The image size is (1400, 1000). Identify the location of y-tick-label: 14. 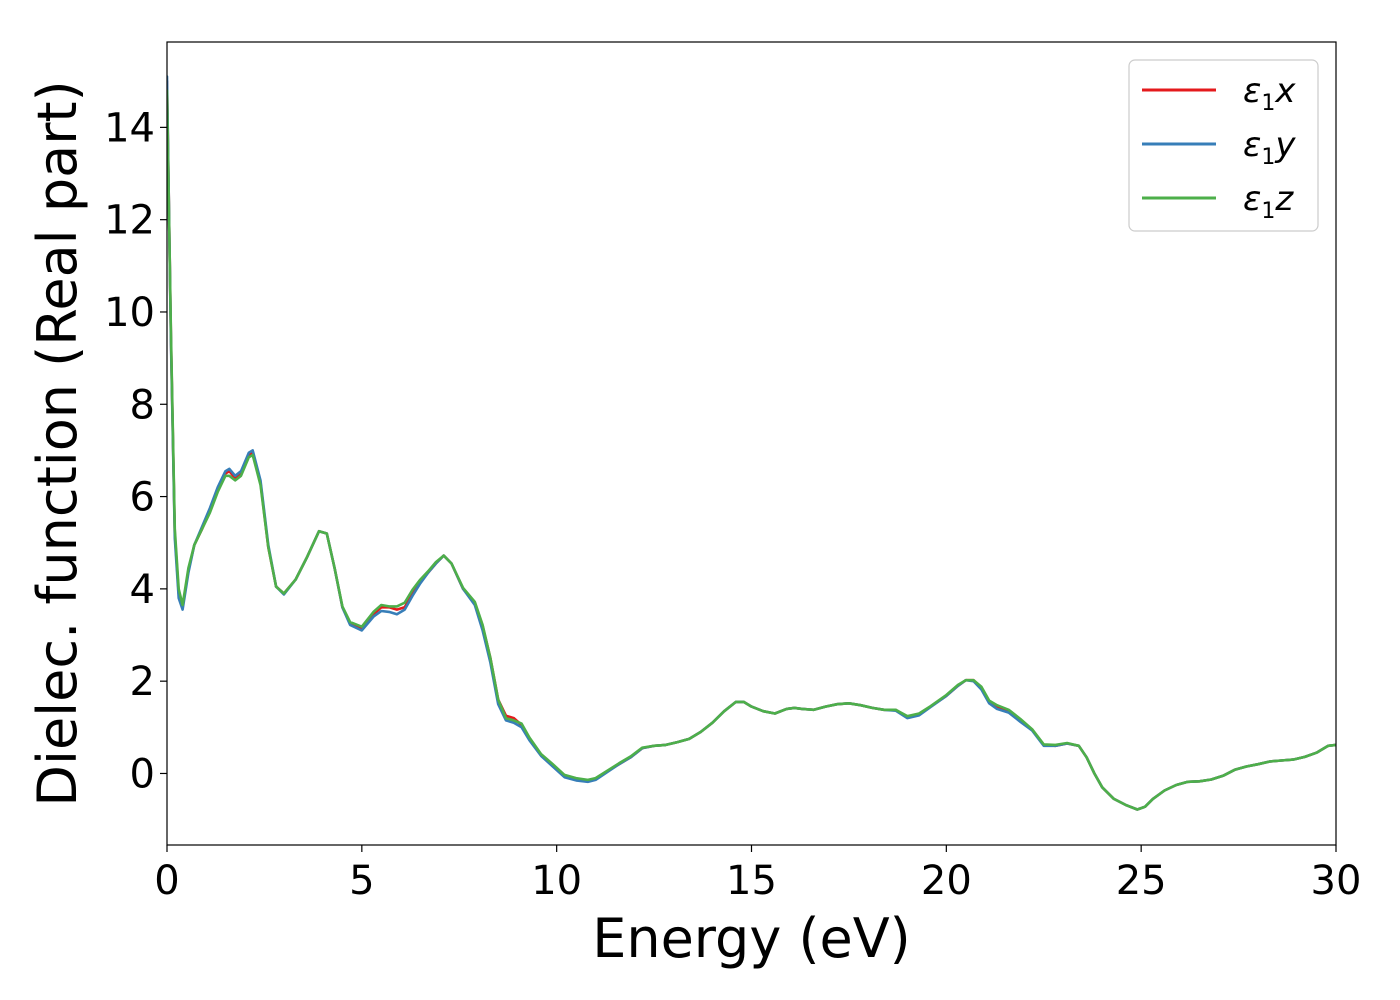
(129, 128).